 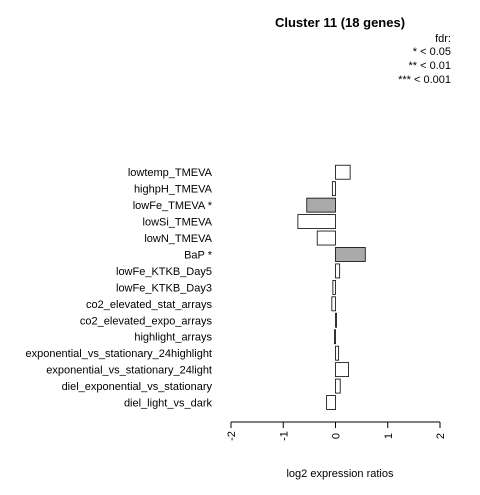 What do you see at coordinates (168, 404) in the screenshot?
I see `category-label-14: diel_light_vs_dark` at bounding box center [168, 404].